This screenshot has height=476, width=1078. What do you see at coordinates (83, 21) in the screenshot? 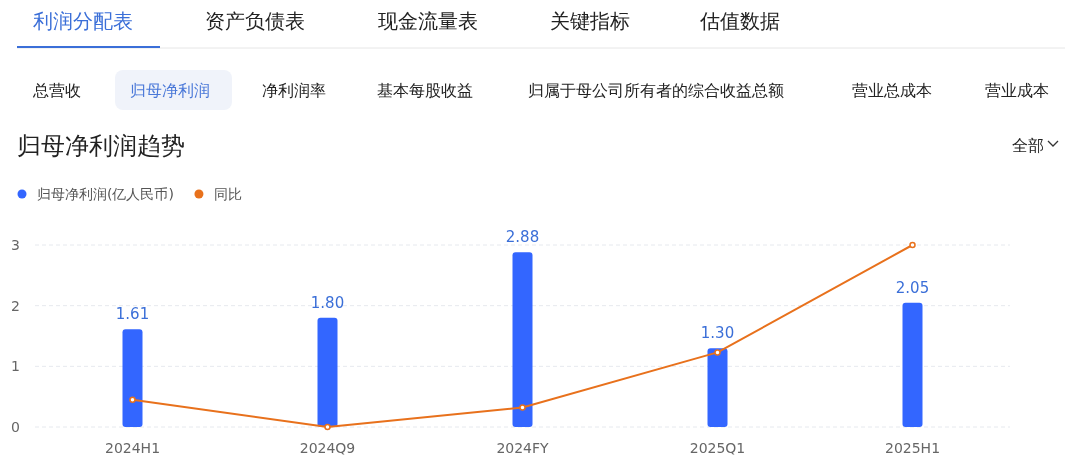
I see `text: 利润分配表` at bounding box center [83, 21].